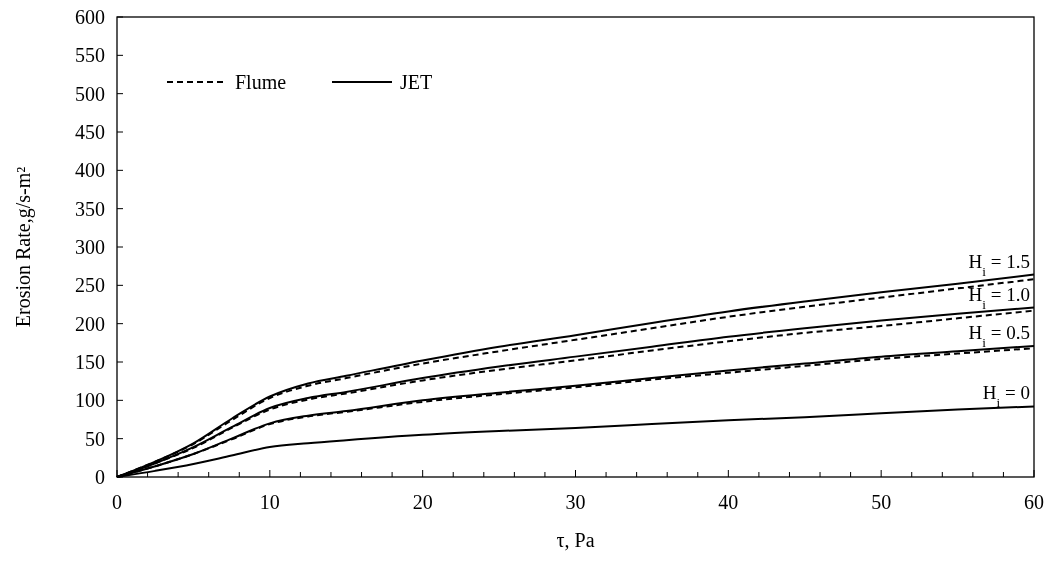 Image resolution: width=1050 pixels, height=570 pixels. I want to click on x-tick-label: 50, so click(881, 502).